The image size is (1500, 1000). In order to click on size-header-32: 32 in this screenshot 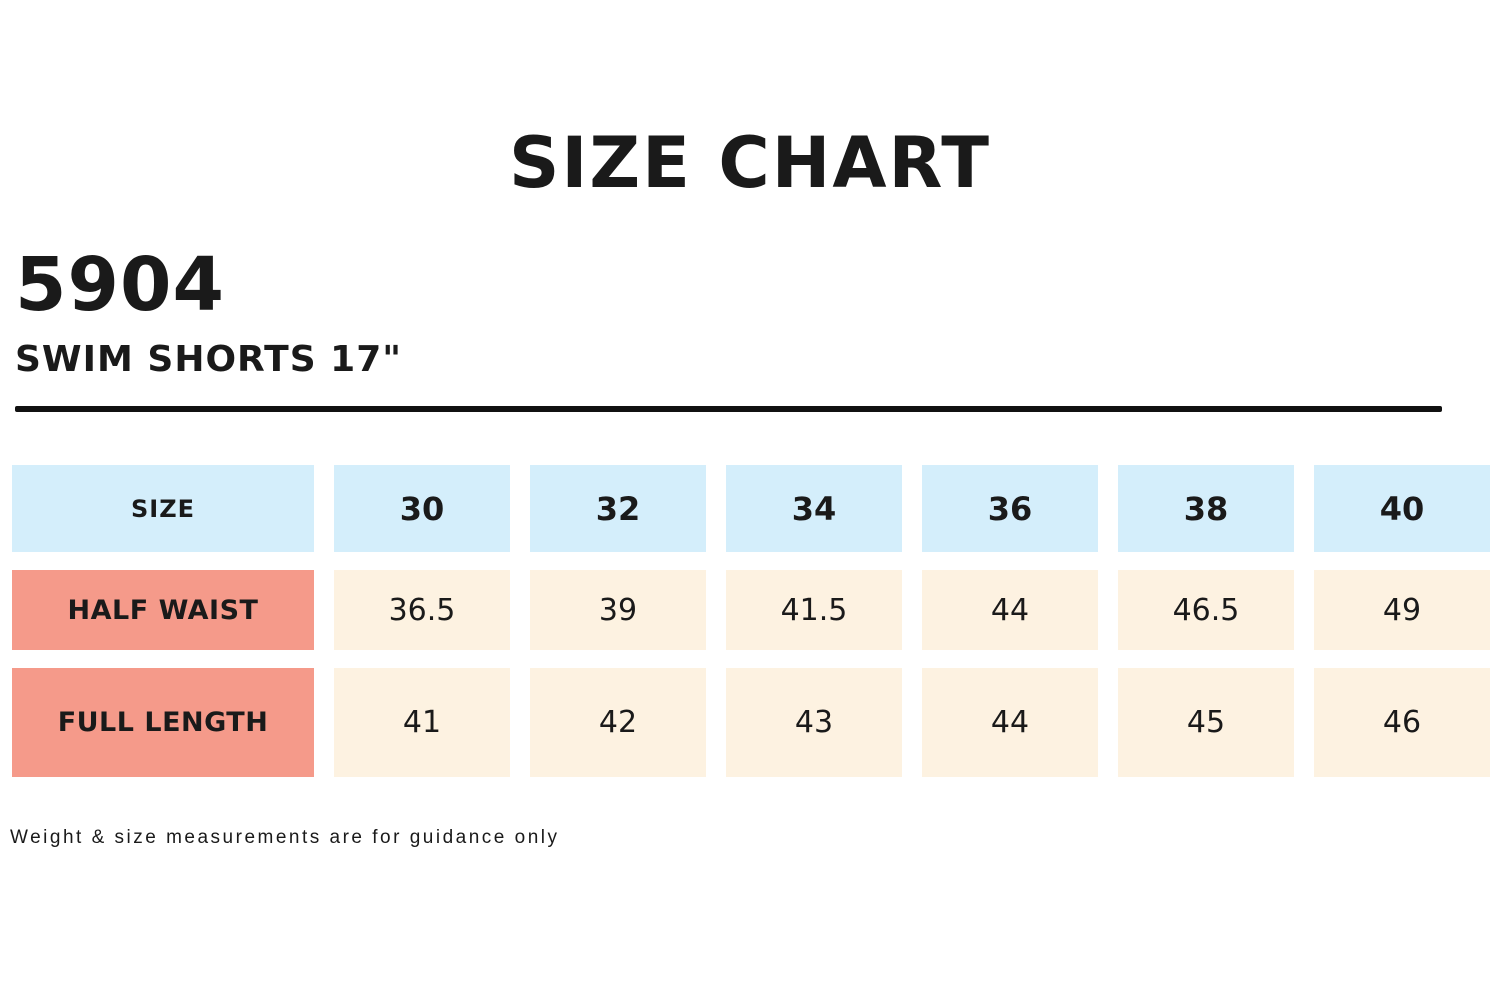, I will do `click(618, 508)`.